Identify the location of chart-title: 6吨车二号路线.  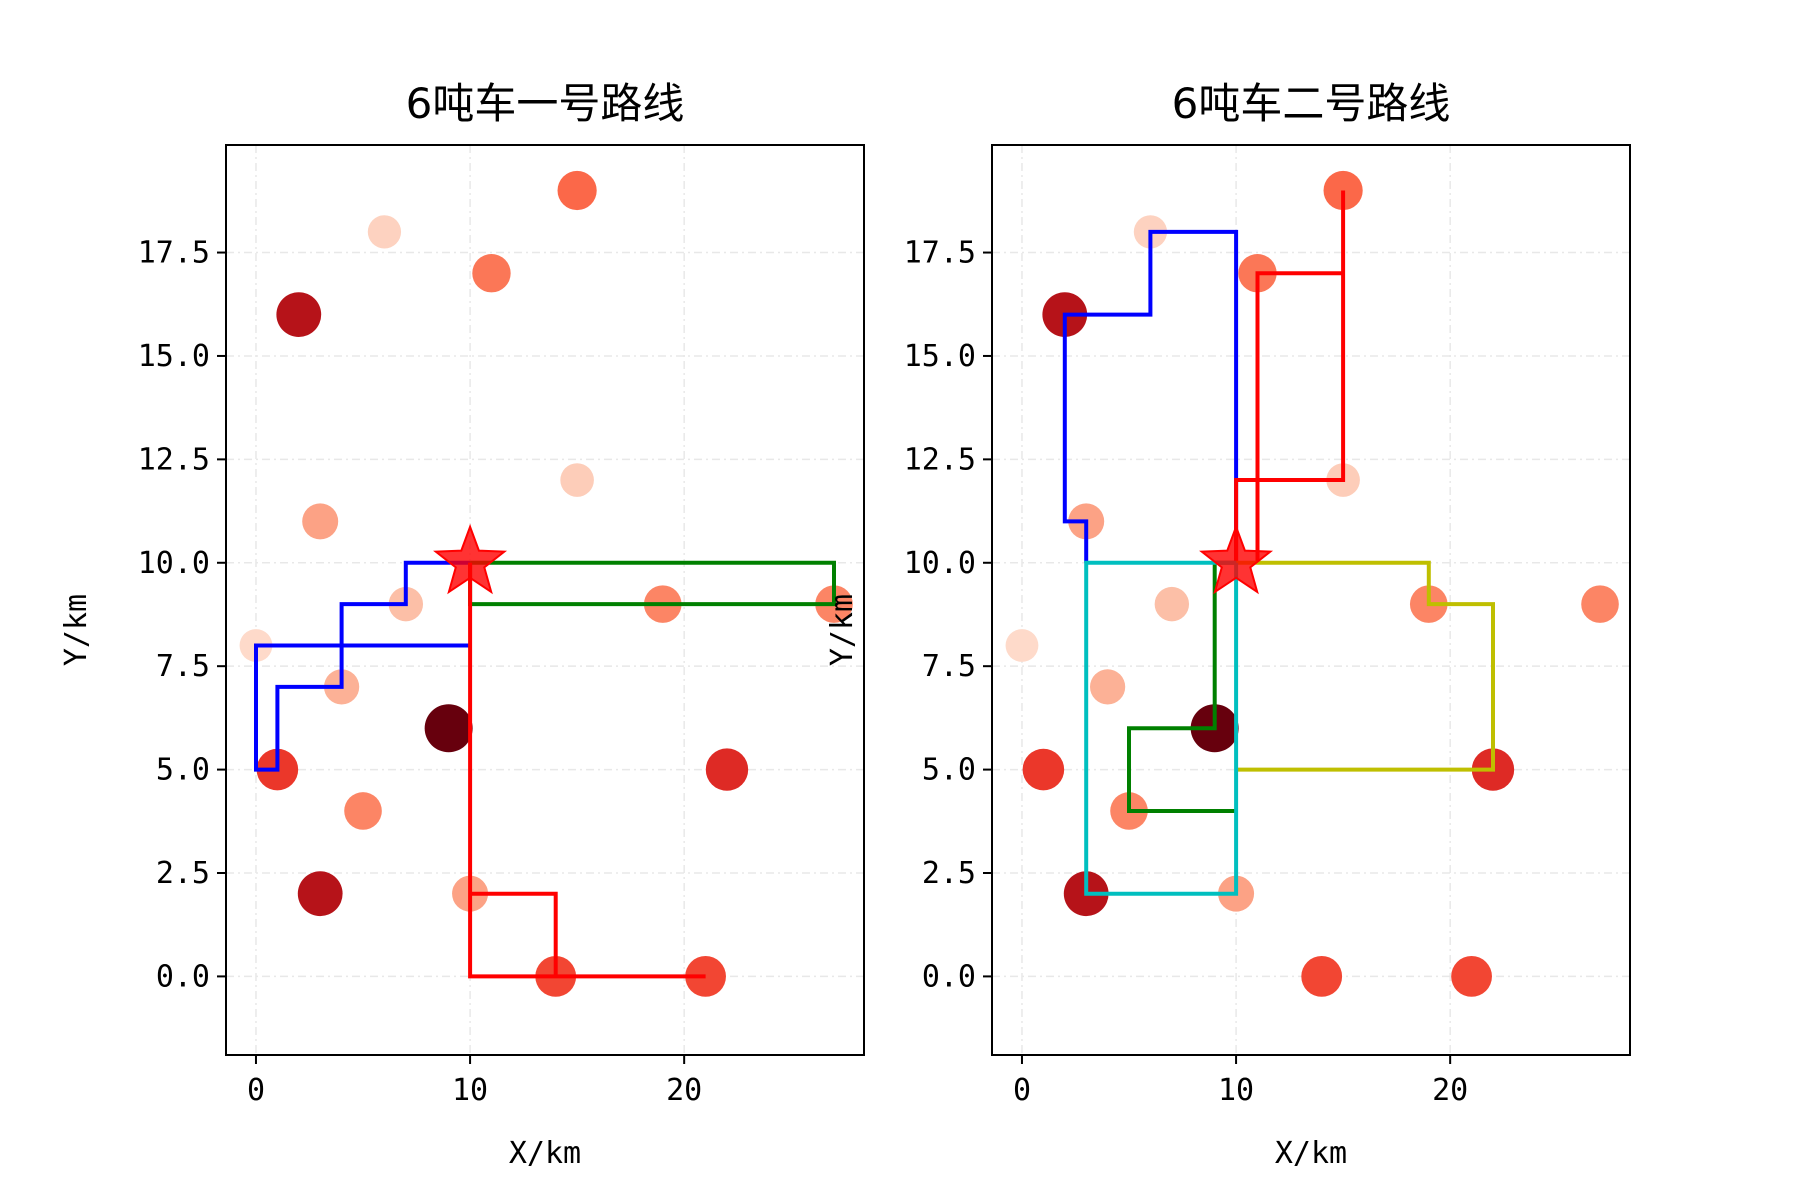
(1311, 103).